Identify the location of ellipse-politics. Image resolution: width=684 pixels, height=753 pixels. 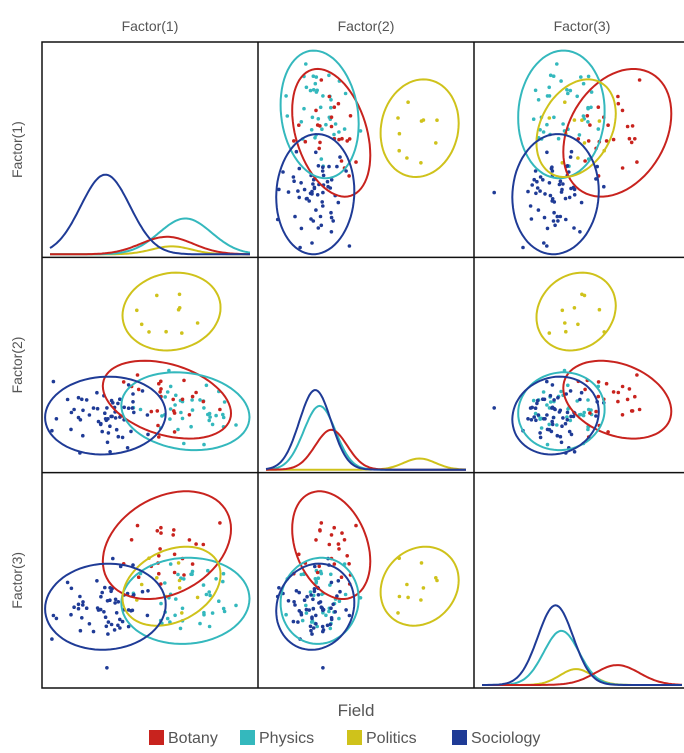
(171, 586).